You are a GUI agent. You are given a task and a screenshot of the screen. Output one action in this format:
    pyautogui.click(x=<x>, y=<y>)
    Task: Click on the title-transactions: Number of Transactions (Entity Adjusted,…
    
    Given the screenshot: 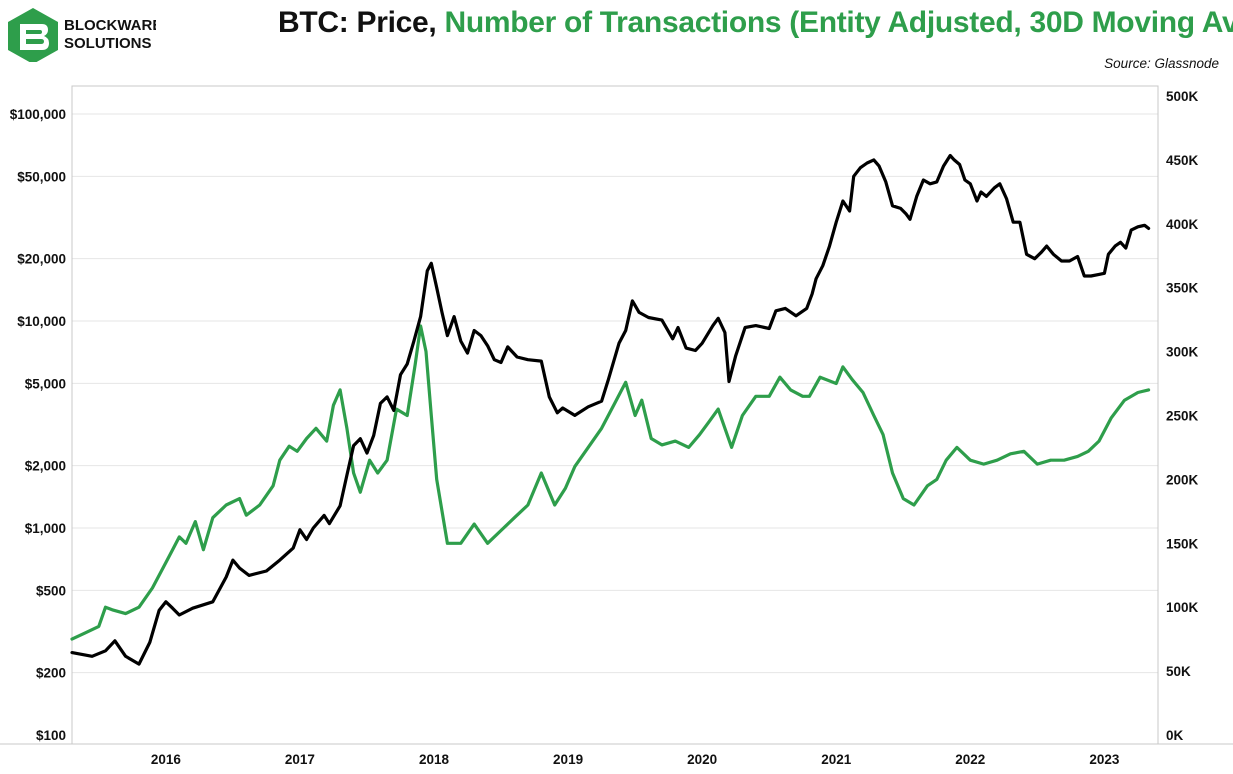 What is the action you would take?
    pyautogui.click(x=838, y=22)
    